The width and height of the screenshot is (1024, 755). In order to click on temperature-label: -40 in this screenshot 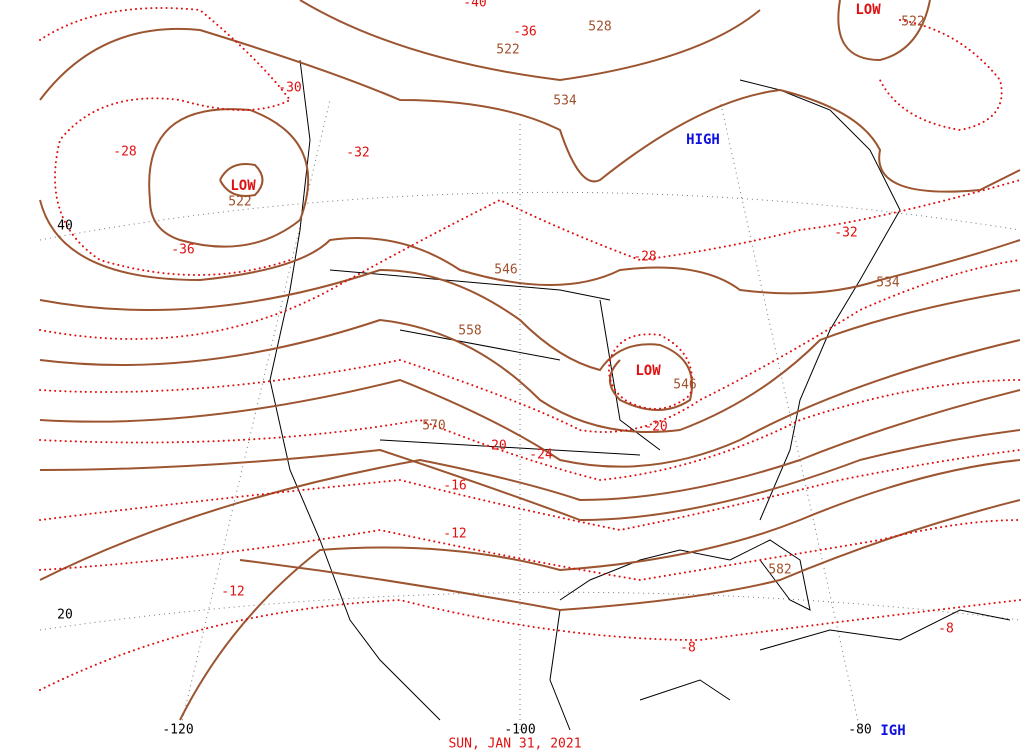, I will do `click(474, 5)`.